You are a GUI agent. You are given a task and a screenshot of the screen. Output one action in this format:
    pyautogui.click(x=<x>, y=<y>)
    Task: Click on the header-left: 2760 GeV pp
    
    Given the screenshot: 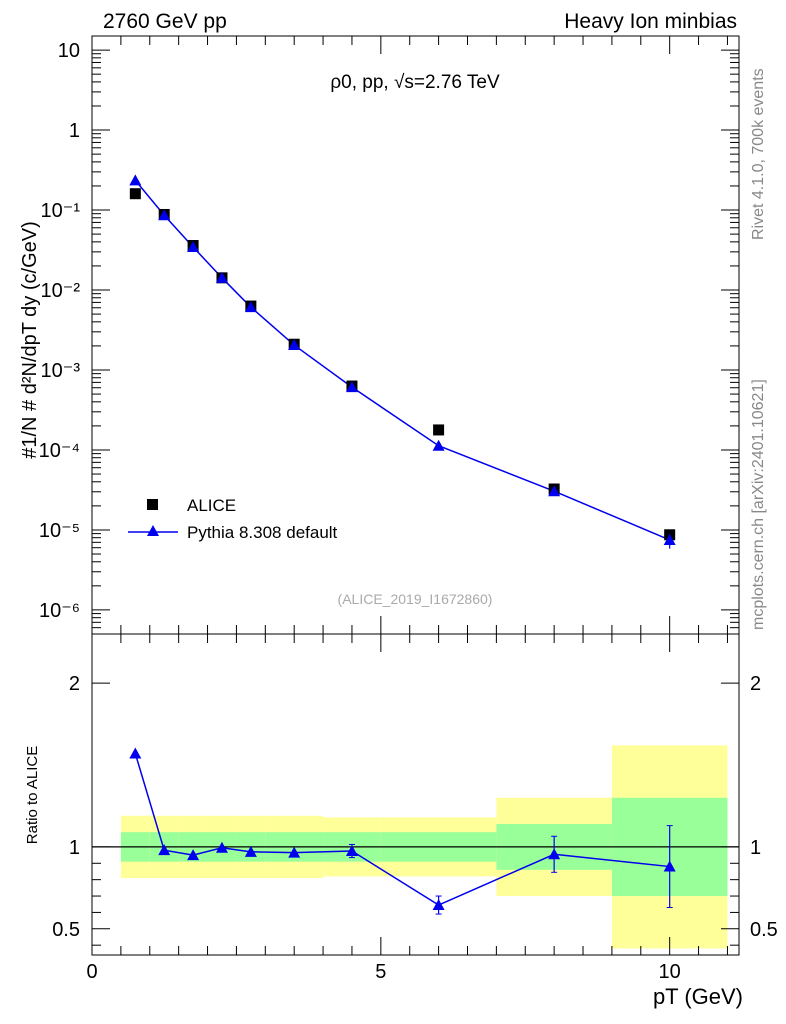 What is the action you would take?
    pyautogui.click(x=165, y=21)
    